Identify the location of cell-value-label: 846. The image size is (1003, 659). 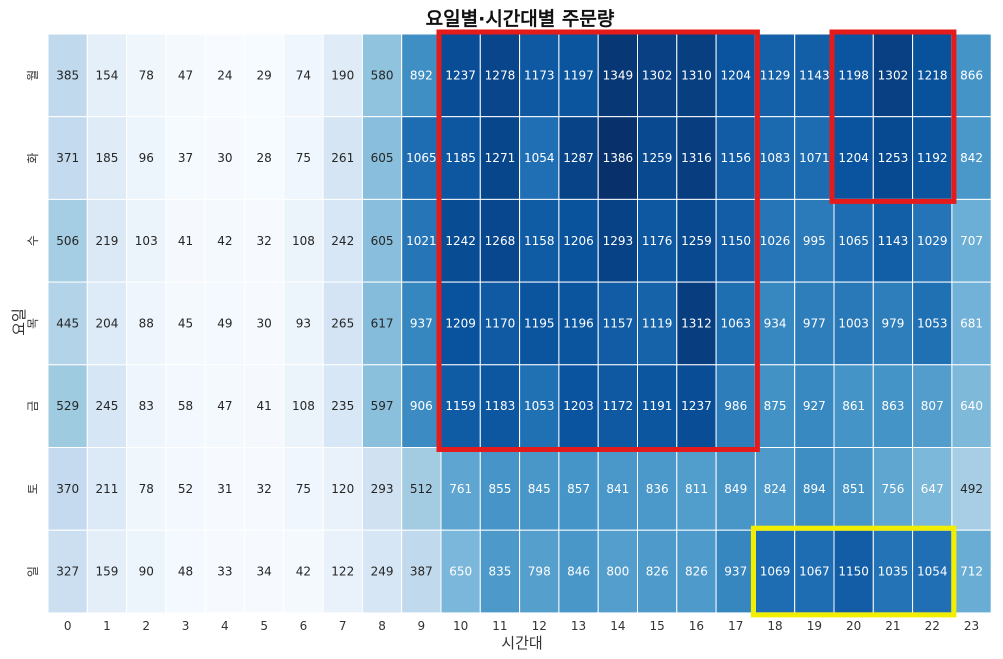
(578, 572).